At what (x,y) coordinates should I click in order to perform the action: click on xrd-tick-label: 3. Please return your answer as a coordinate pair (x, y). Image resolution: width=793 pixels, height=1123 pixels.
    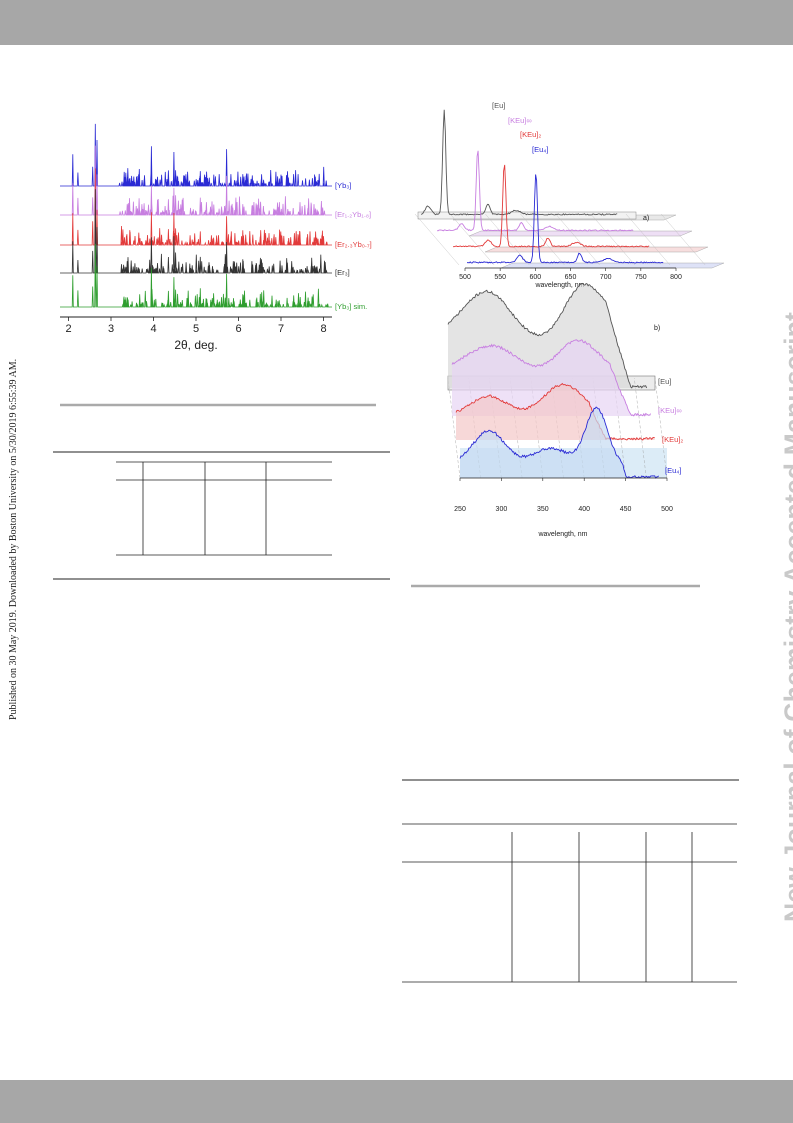
    Looking at the image, I should click on (111, 329).